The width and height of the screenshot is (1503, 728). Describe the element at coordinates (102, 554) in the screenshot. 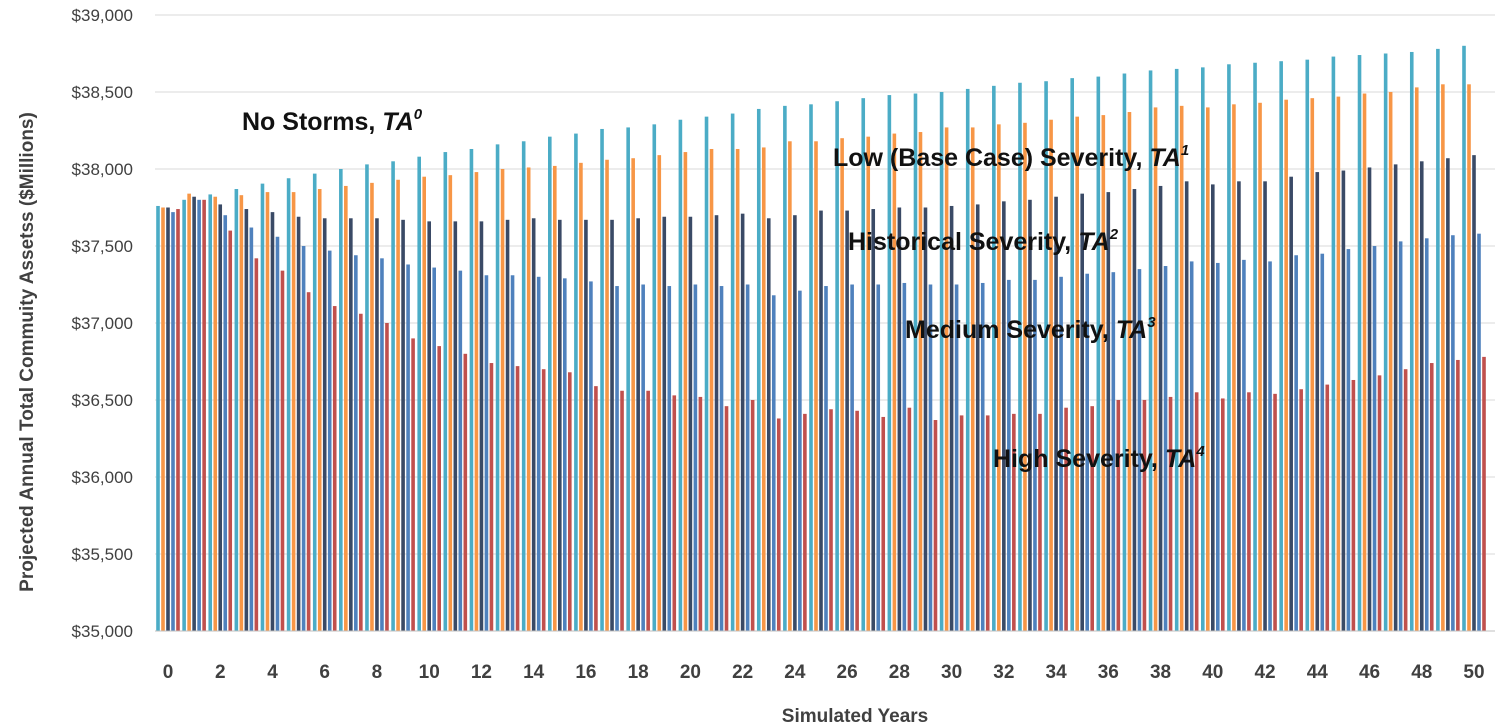

I see `y-tick-label: $35,500` at that location.